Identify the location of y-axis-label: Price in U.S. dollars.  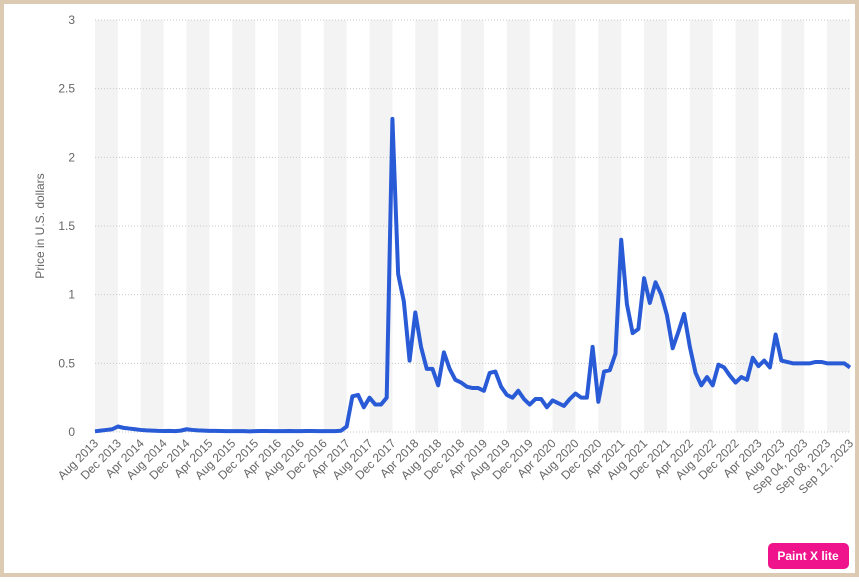
(40, 225).